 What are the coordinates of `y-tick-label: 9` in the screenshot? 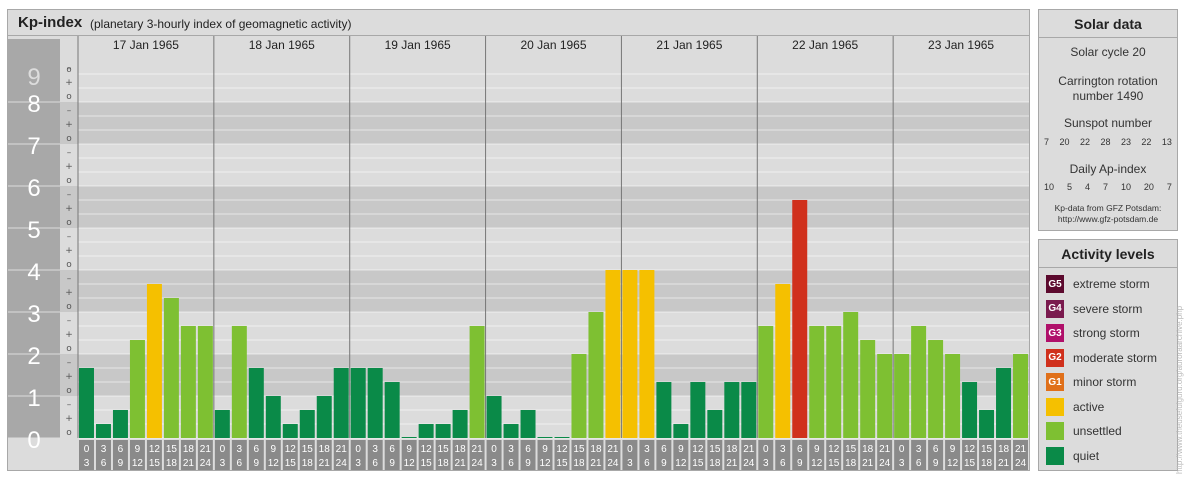 It's located at (33, 77).